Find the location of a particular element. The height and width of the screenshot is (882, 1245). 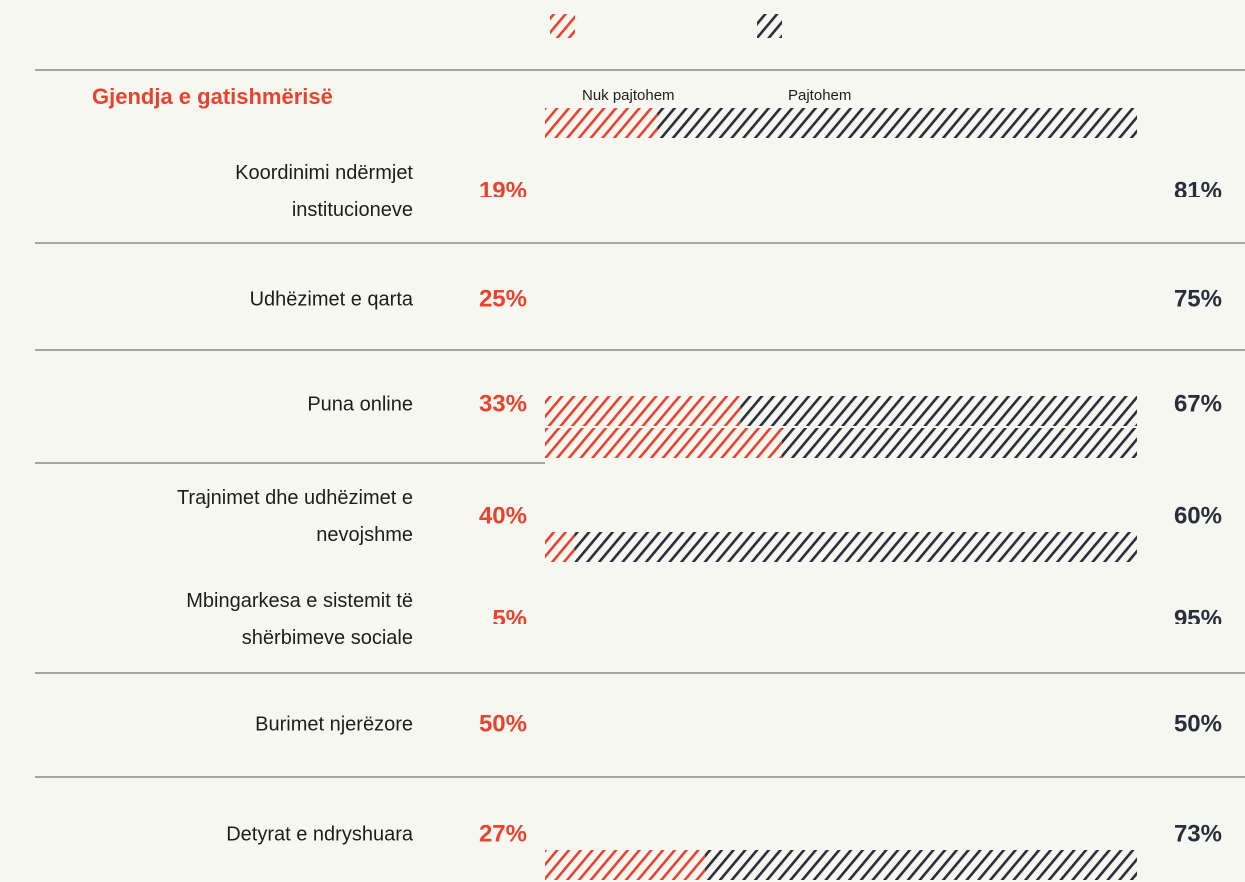

category-label: Trajnimet dhe udhëzimet e nevojshme is located at coordinates (294, 516).